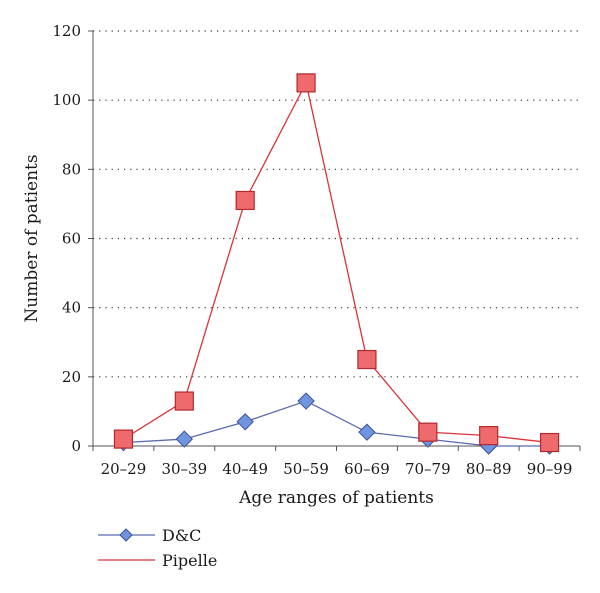 Image resolution: width=600 pixels, height=593 pixels. What do you see at coordinates (66, 31) in the screenshot?
I see `y-tick-label: 120` at bounding box center [66, 31].